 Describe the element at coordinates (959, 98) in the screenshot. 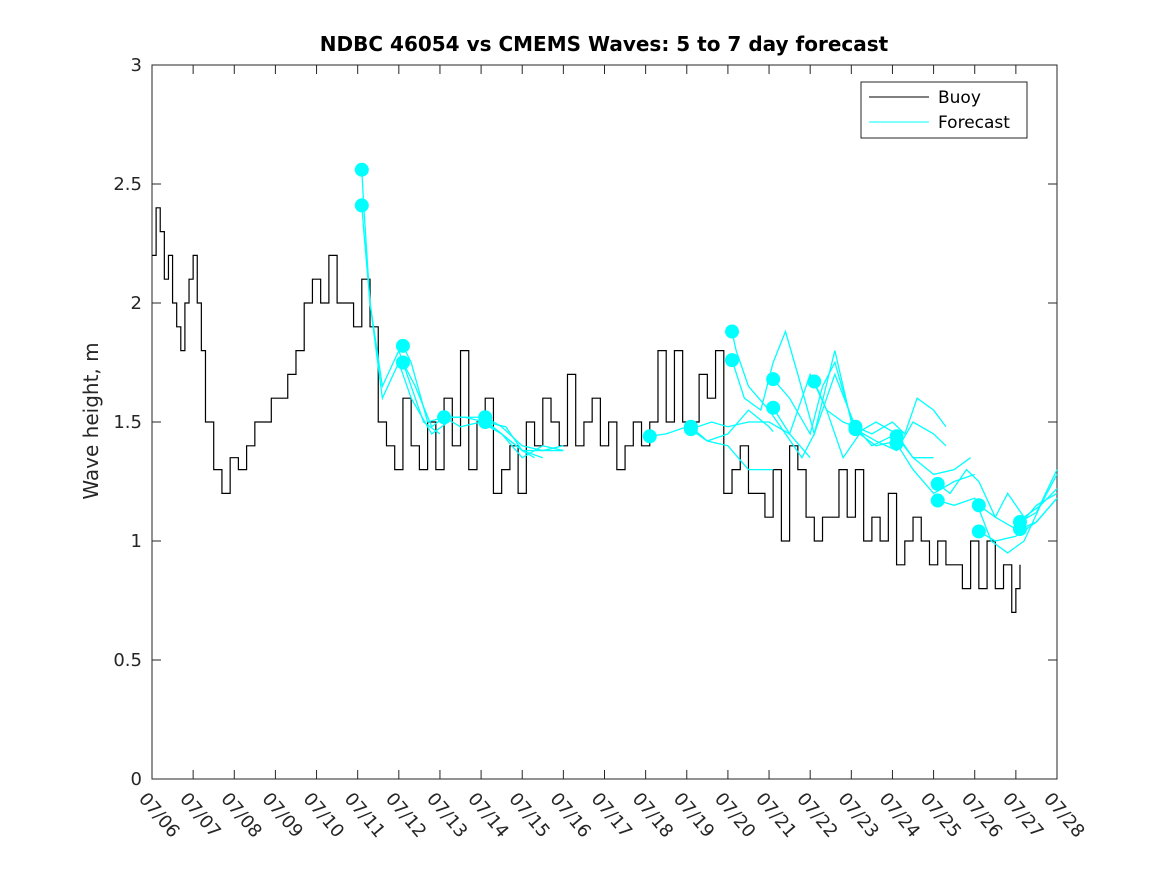

I see `legend-buoy-label: Buoy` at that location.